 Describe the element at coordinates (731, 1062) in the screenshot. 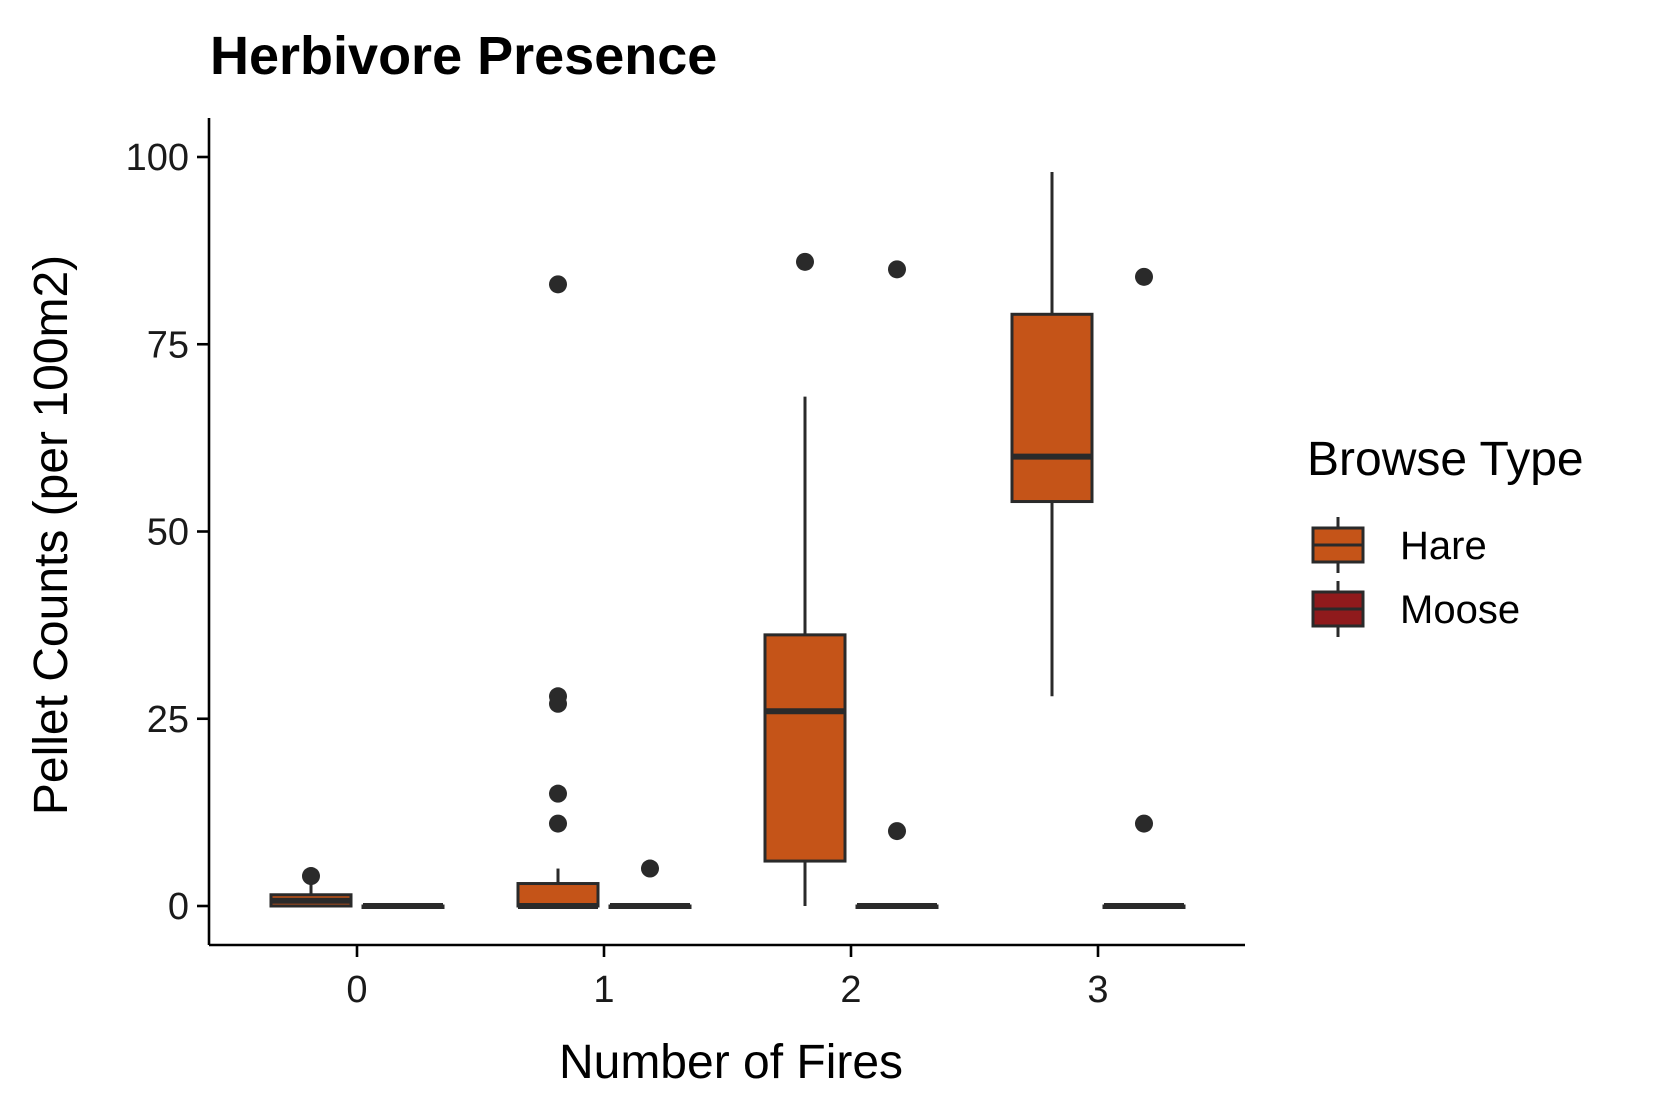

I see `x-axis-title: Number of Fires` at that location.